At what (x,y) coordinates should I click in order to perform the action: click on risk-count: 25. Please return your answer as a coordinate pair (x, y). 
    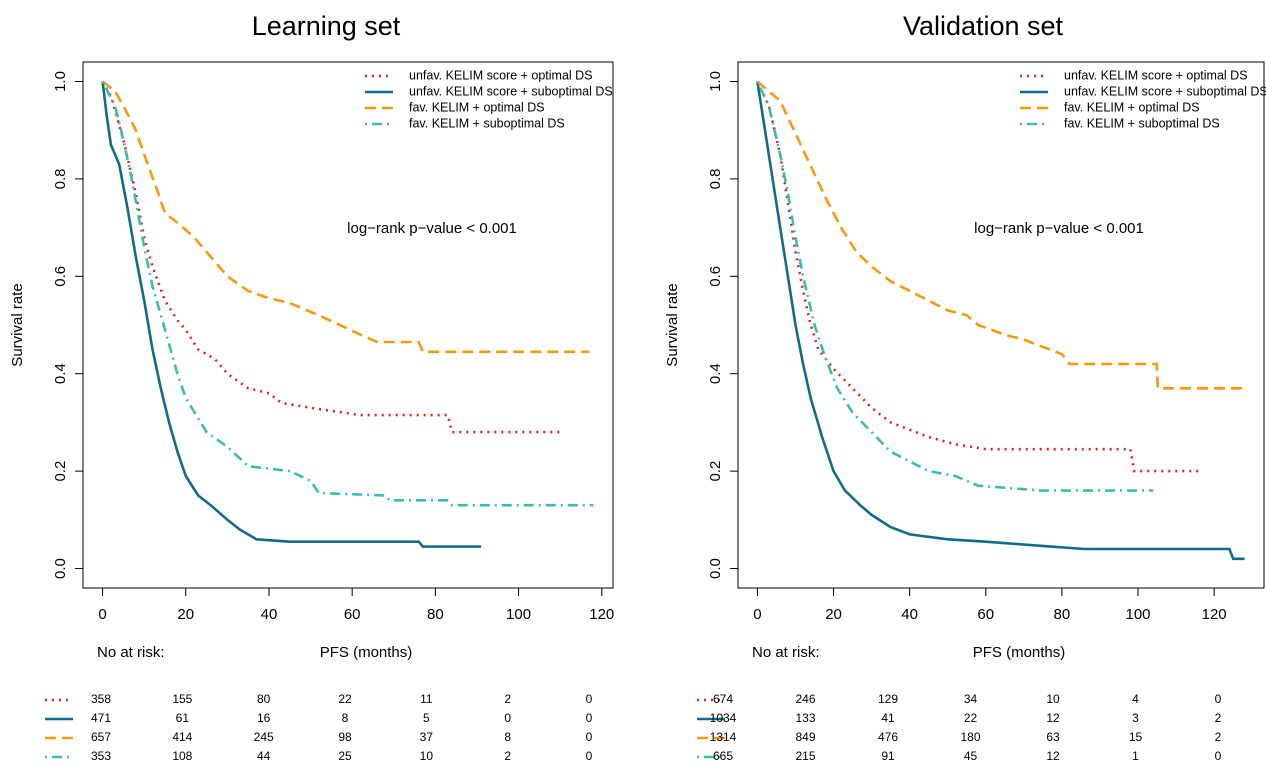
    Looking at the image, I should click on (345, 756).